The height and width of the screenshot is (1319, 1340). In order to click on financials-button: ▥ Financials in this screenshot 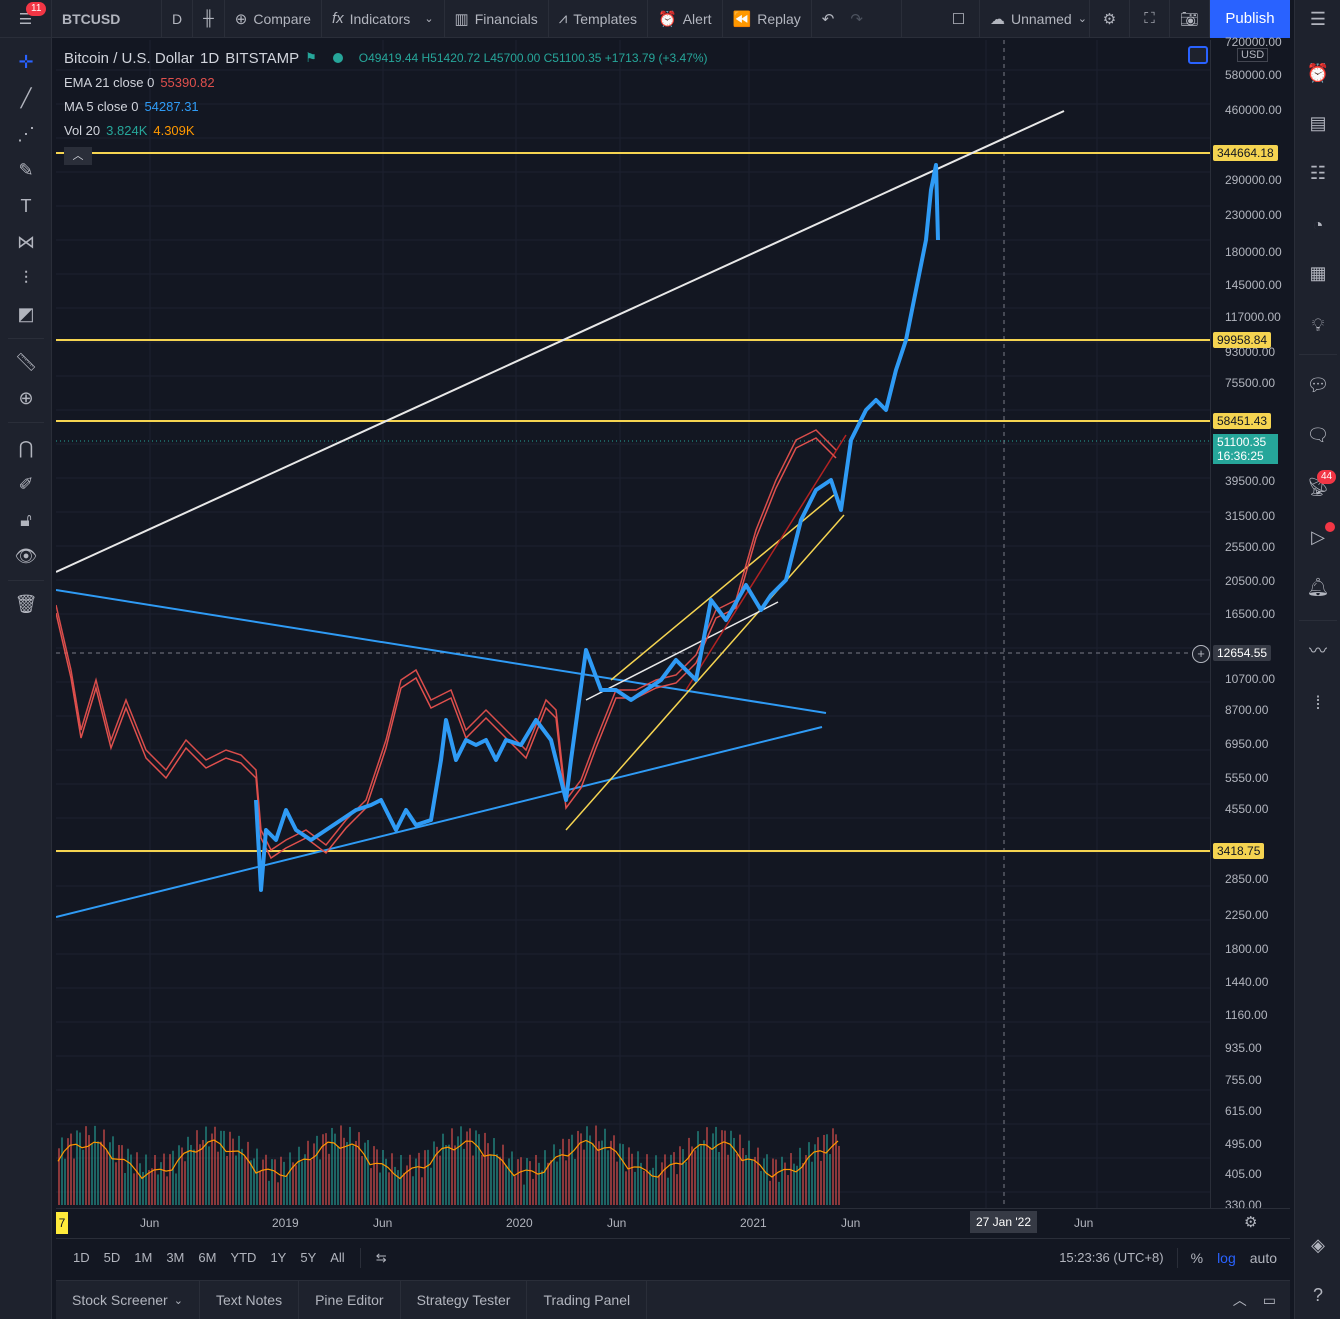, I will do `click(497, 19)`.